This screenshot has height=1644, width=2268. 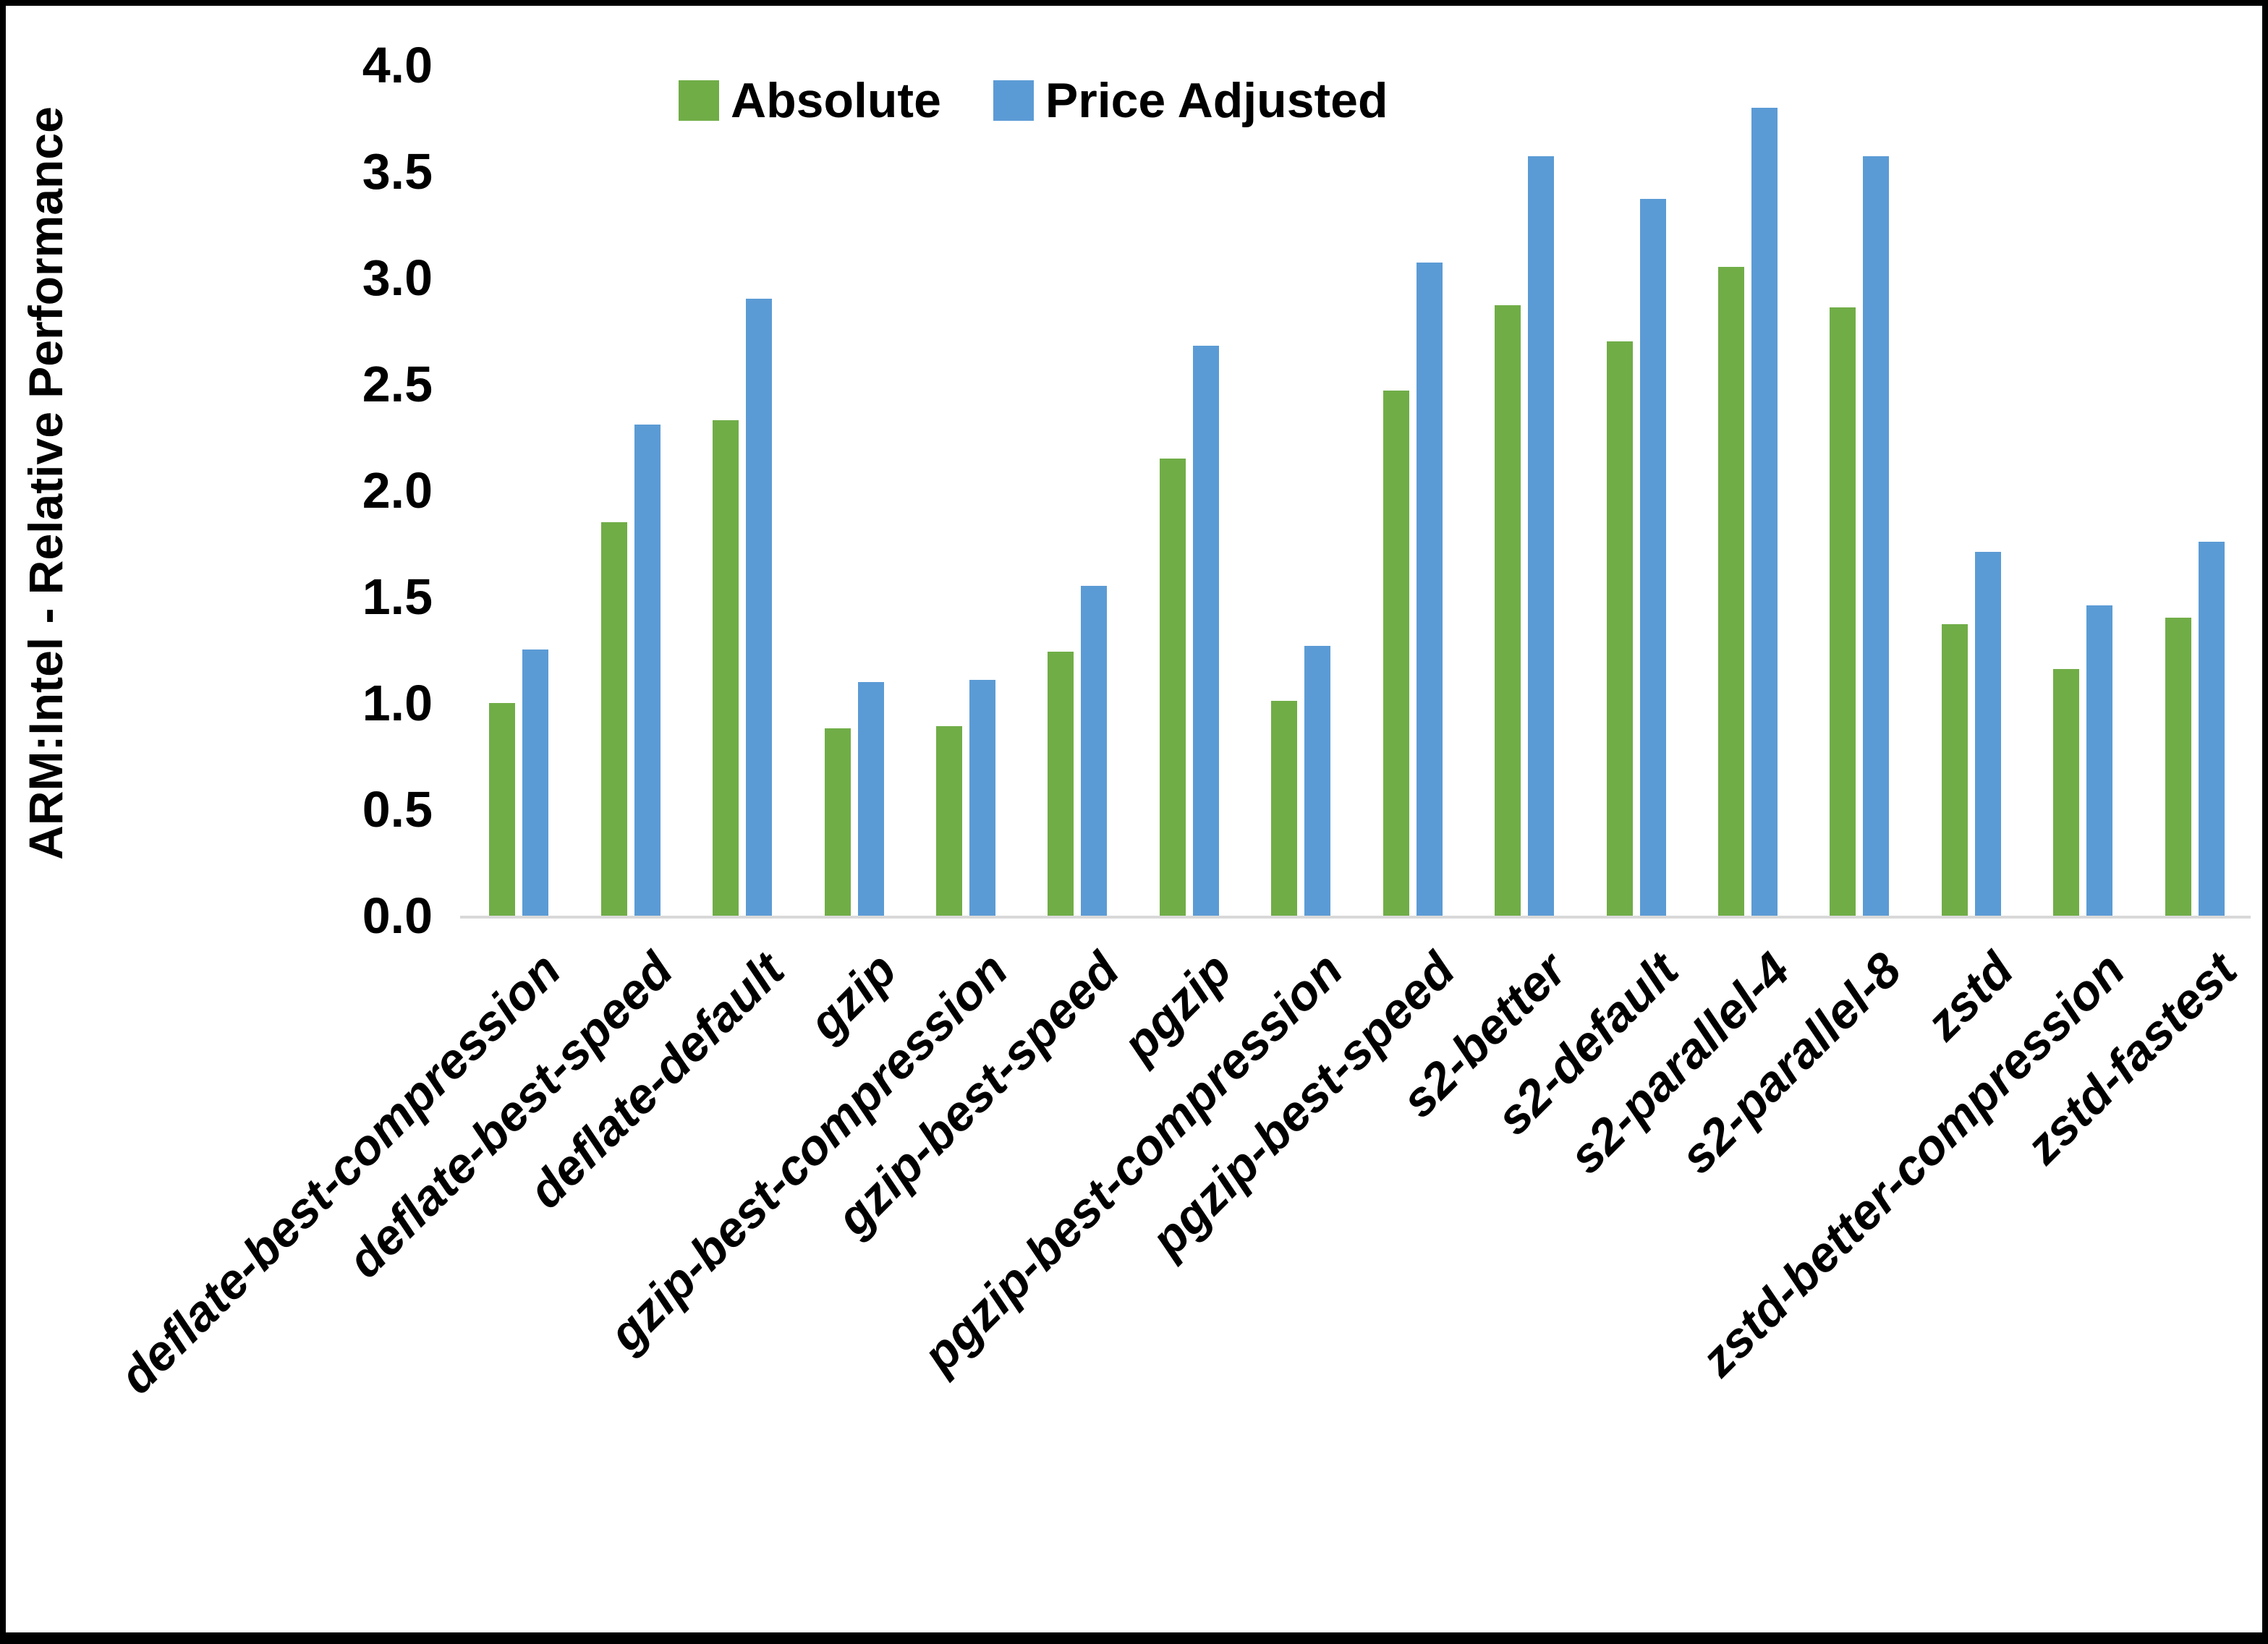 I want to click on y-tick-label: 2.5, so click(x=397, y=384).